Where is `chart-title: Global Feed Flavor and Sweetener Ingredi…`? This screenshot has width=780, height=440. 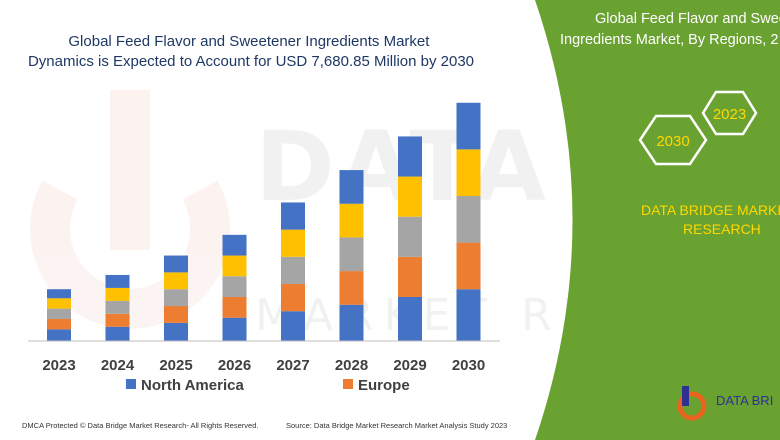 chart-title: Global Feed Flavor and Sweetener Ingredi… is located at coordinates (251, 51).